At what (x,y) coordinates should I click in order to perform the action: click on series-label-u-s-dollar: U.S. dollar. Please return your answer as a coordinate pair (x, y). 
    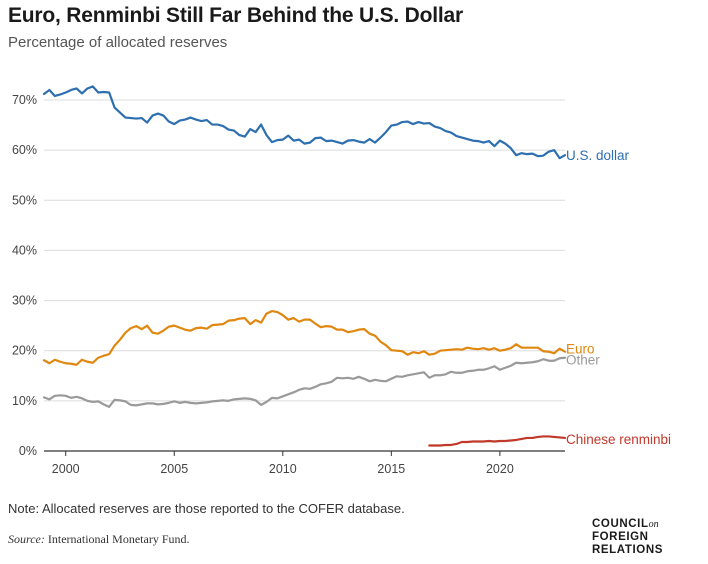
    Looking at the image, I should click on (598, 155).